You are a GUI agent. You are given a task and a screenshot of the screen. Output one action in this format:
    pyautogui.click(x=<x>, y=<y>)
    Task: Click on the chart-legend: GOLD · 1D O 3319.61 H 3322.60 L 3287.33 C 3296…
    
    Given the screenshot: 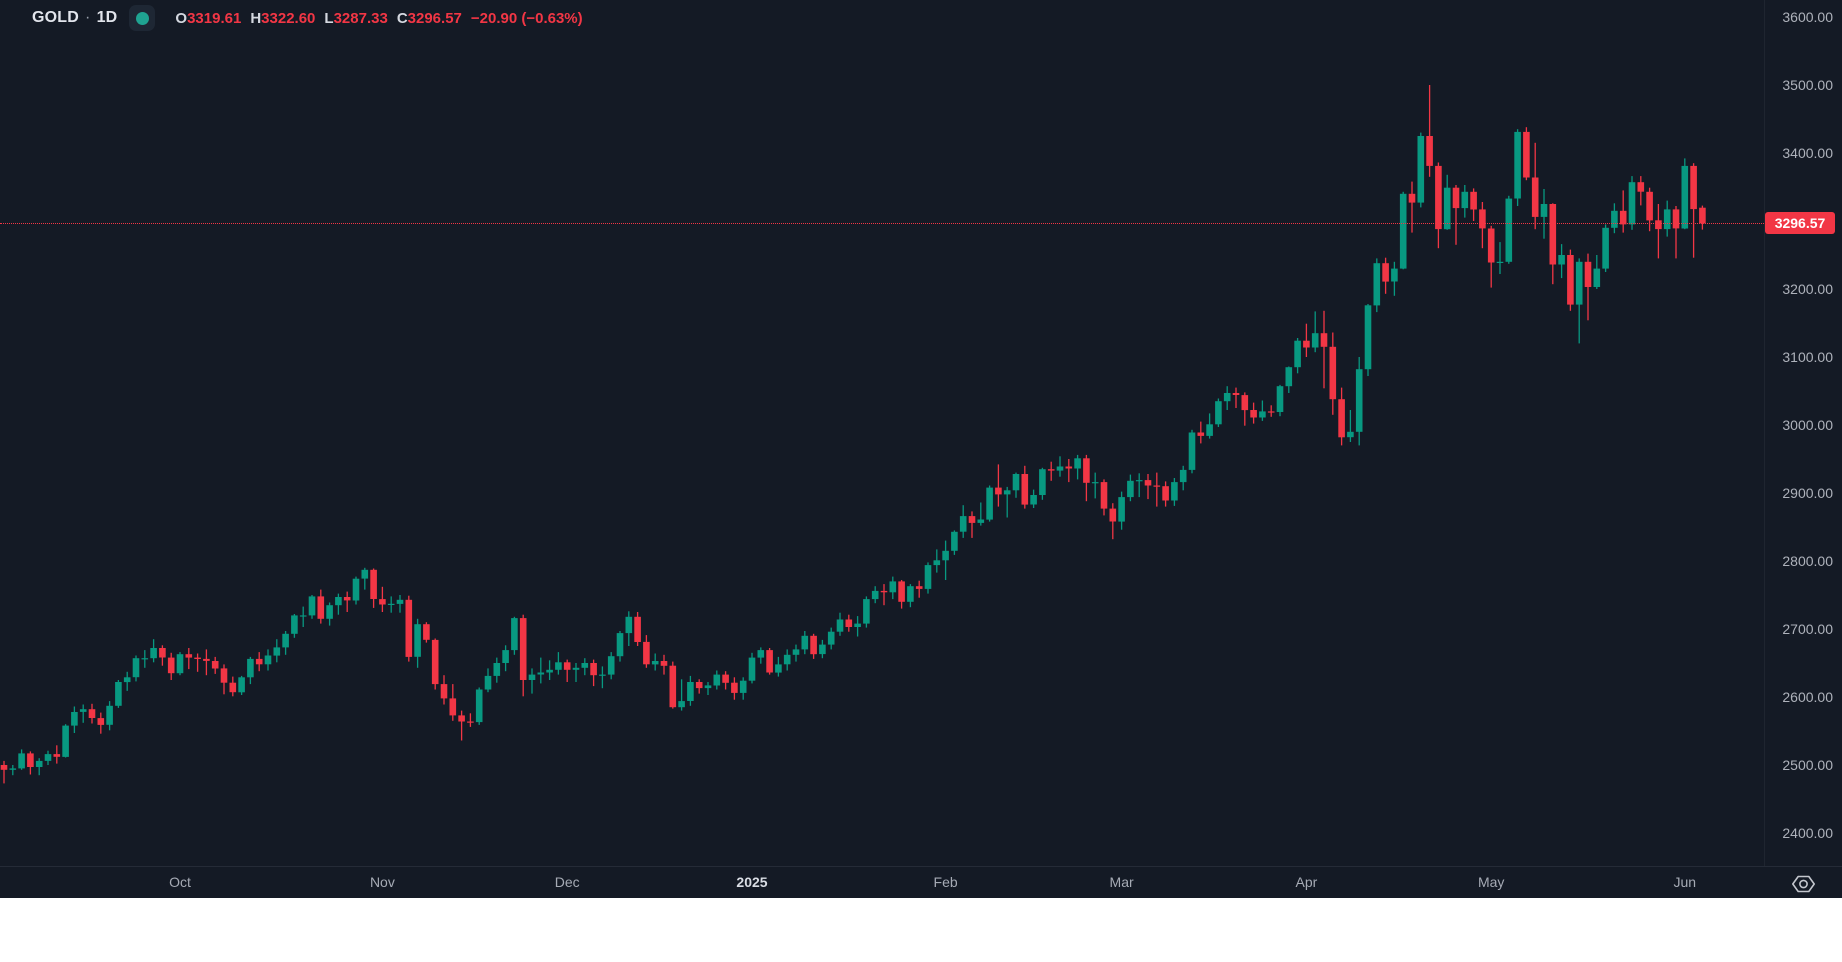 What is the action you would take?
    pyautogui.click(x=307, y=18)
    